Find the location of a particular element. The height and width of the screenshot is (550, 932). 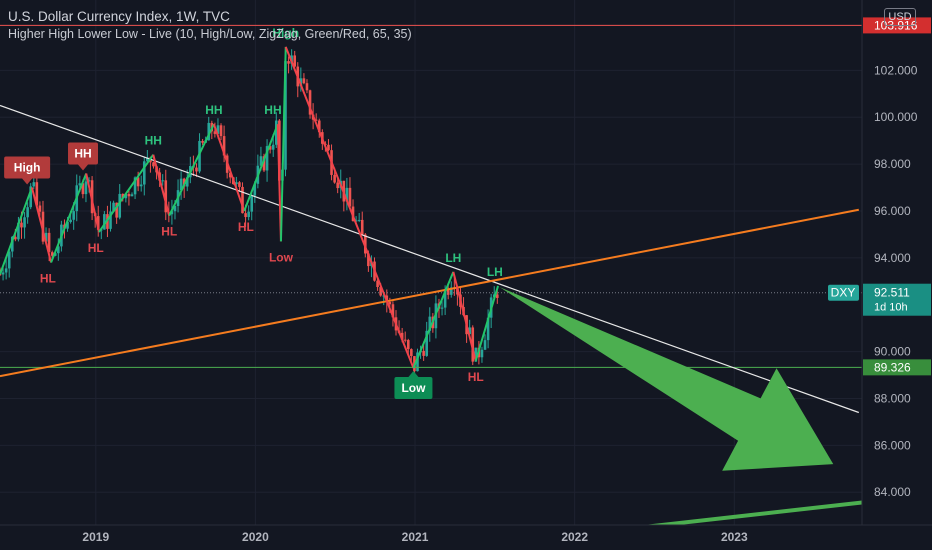

y-tick-label: 102.000 is located at coordinates (896, 70).